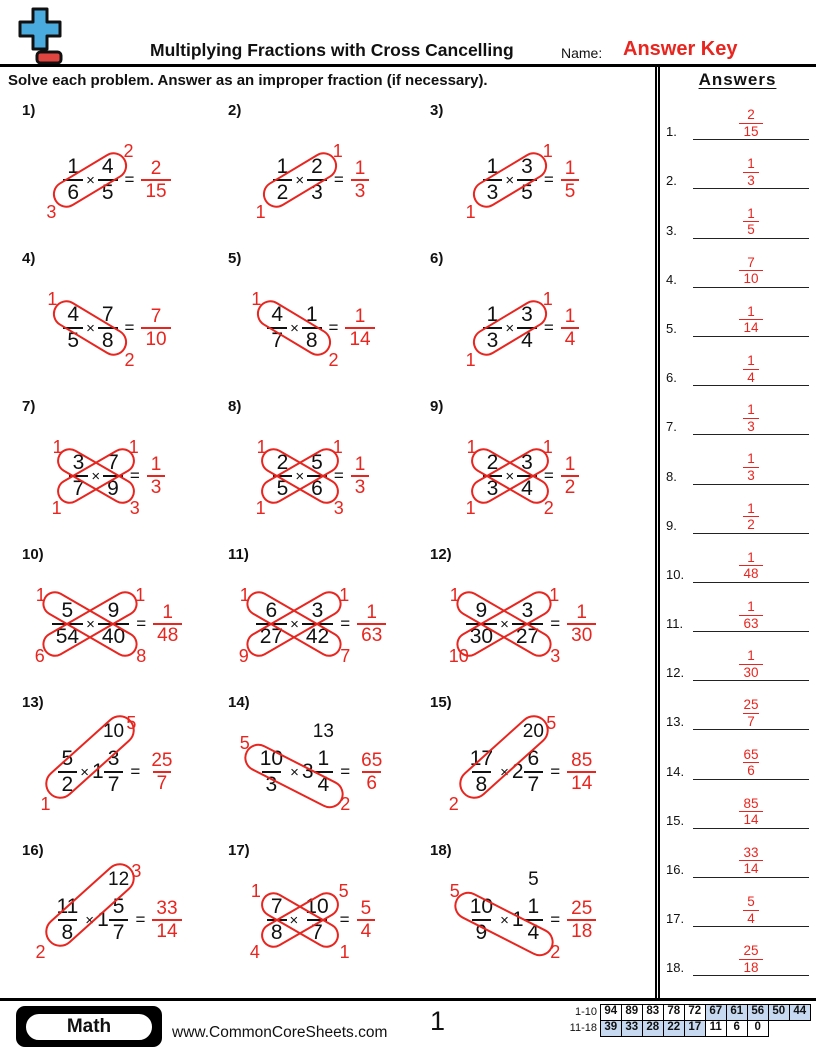 This screenshot has width=816, height=1056. What do you see at coordinates (136, 871) in the screenshot?
I see `cancel-digit-top-right: 3` at bounding box center [136, 871].